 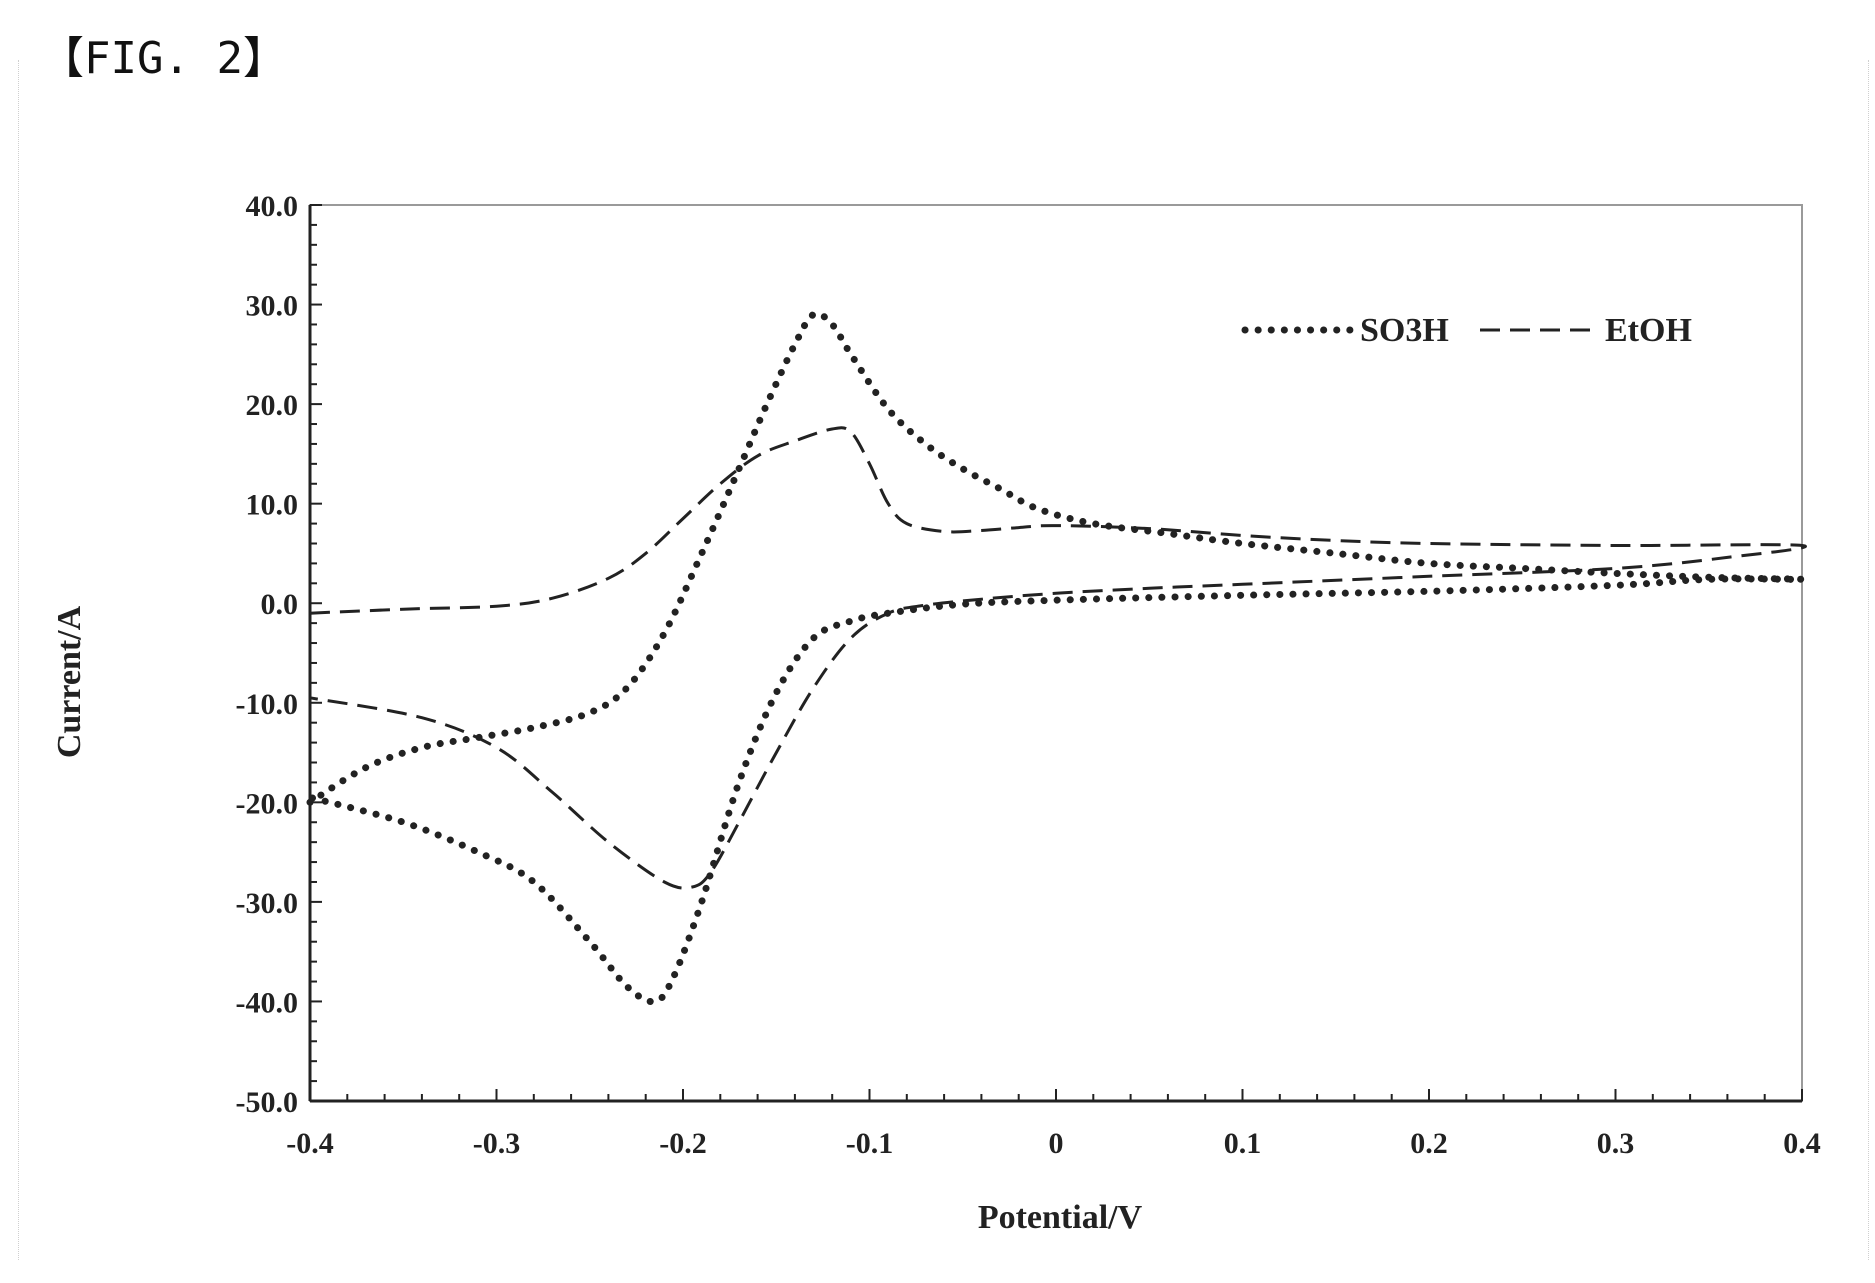 What do you see at coordinates (497, 1143) in the screenshot?
I see `x-tick-label: -0.3` at bounding box center [497, 1143].